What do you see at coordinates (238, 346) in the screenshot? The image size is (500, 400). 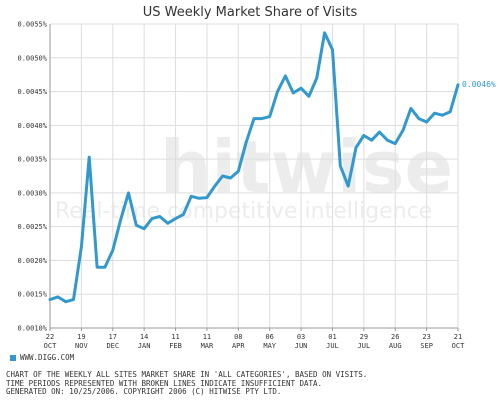 I see `x-tick-month: APR` at bounding box center [238, 346].